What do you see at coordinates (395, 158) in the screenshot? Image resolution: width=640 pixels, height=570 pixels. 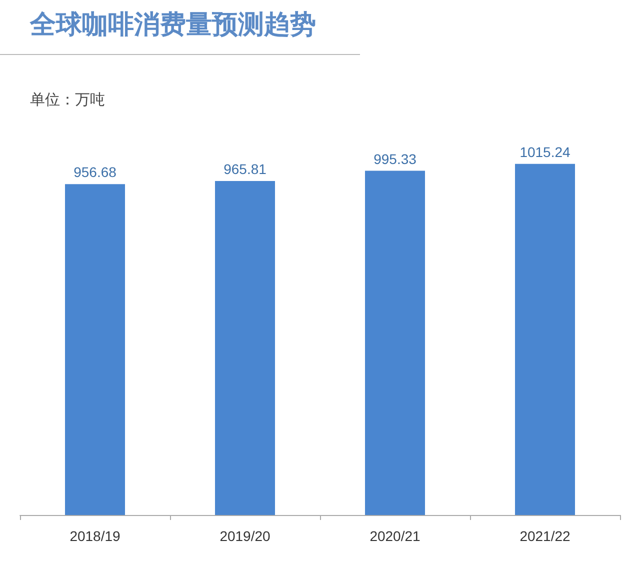 I see `data-label: 995.33` at bounding box center [395, 158].